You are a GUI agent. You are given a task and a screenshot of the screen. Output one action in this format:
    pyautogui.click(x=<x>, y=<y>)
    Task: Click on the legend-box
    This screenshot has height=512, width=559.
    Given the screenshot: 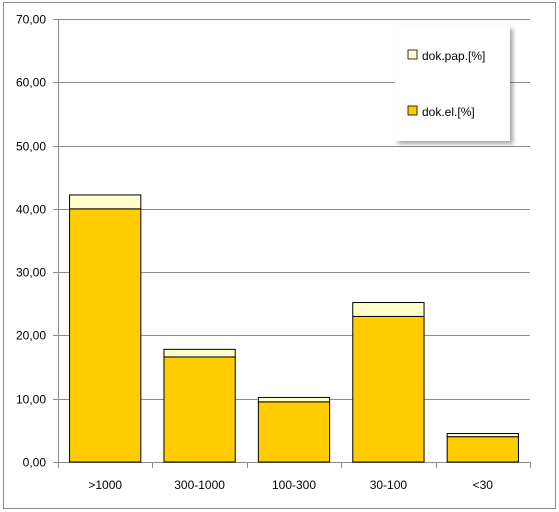 What is the action you would take?
    pyautogui.click(x=452, y=83)
    